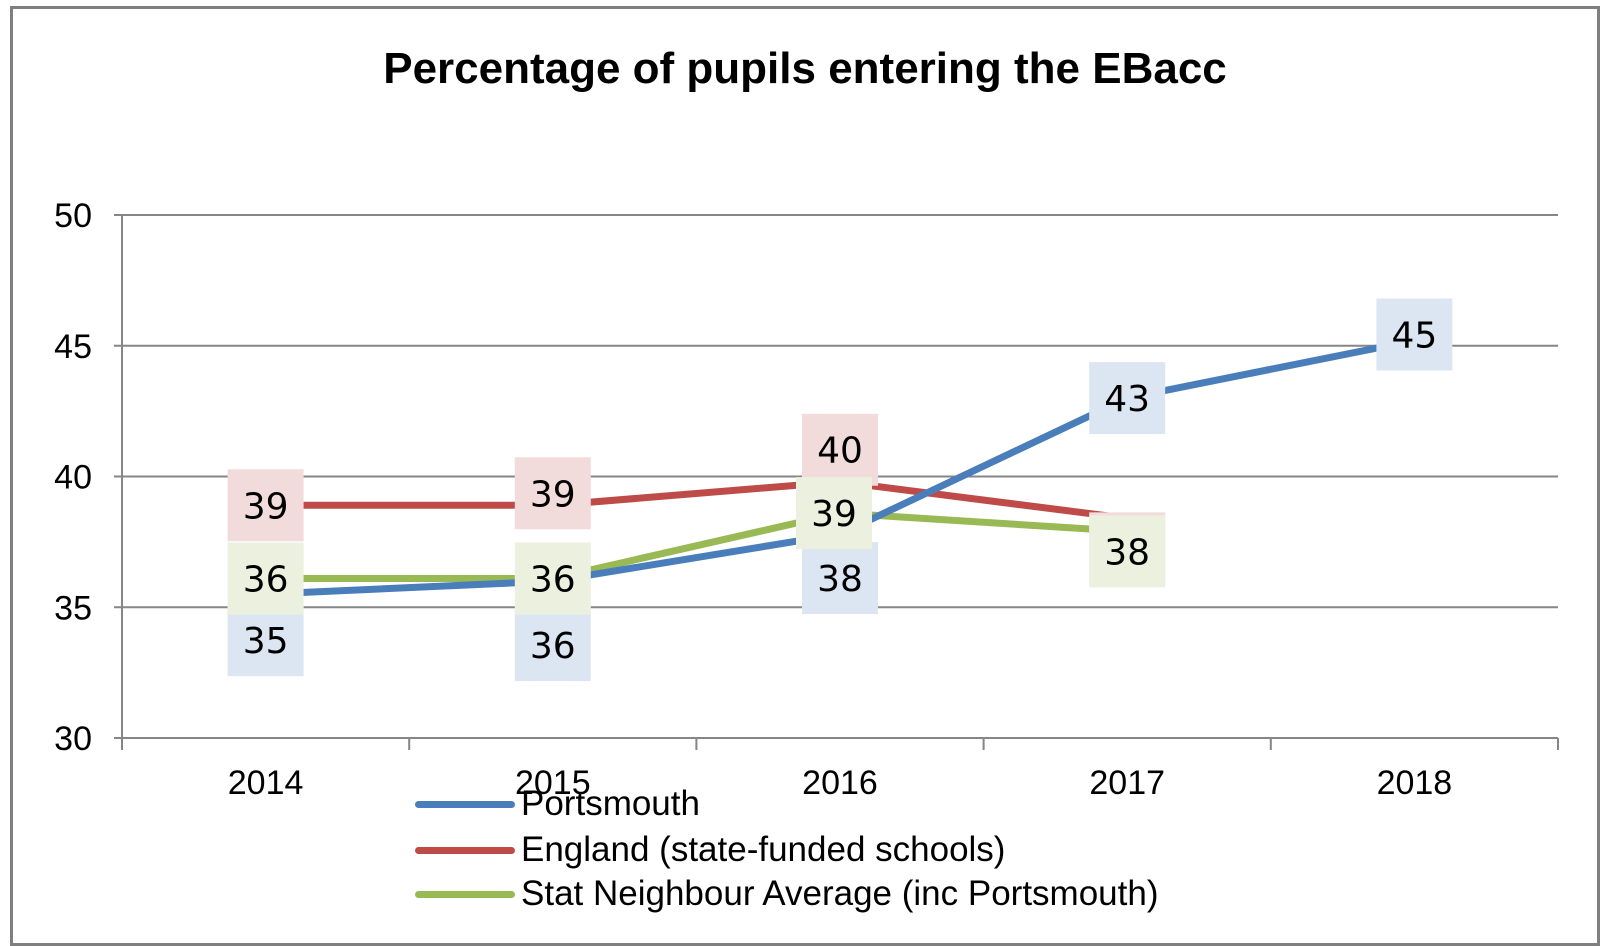  Describe the element at coordinates (73, 739) in the screenshot. I see `y-tick-label: 30` at that location.